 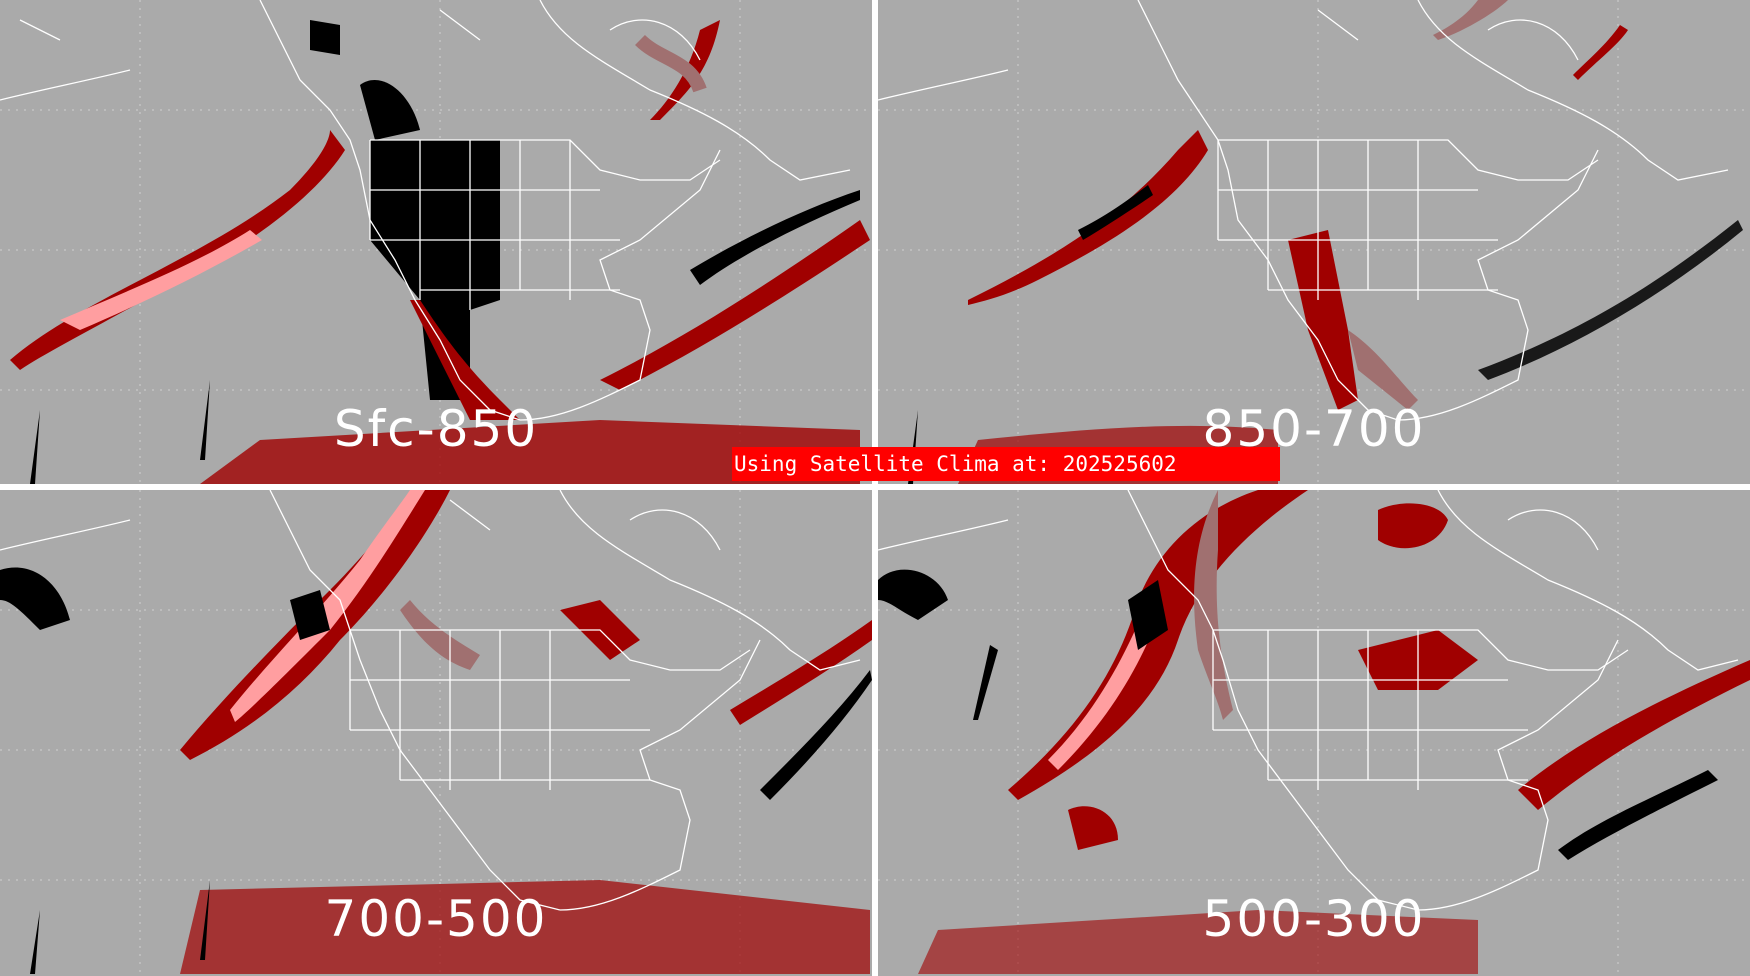 What do you see at coordinates (1119, 464) in the screenshot?
I see `banner-timestamp: 202525602` at bounding box center [1119, 464].